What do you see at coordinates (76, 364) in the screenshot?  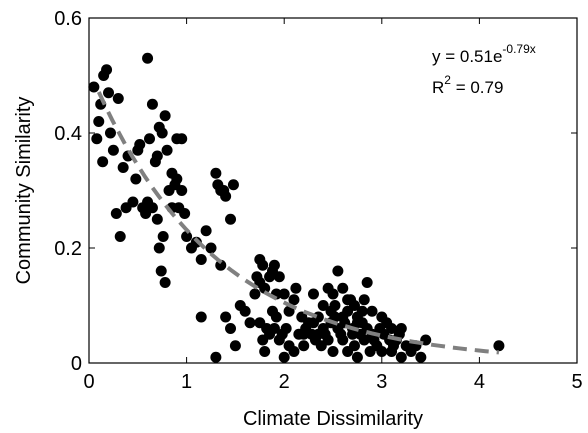 I see `y-tick-label: 0` at bounding box center [76, 364].